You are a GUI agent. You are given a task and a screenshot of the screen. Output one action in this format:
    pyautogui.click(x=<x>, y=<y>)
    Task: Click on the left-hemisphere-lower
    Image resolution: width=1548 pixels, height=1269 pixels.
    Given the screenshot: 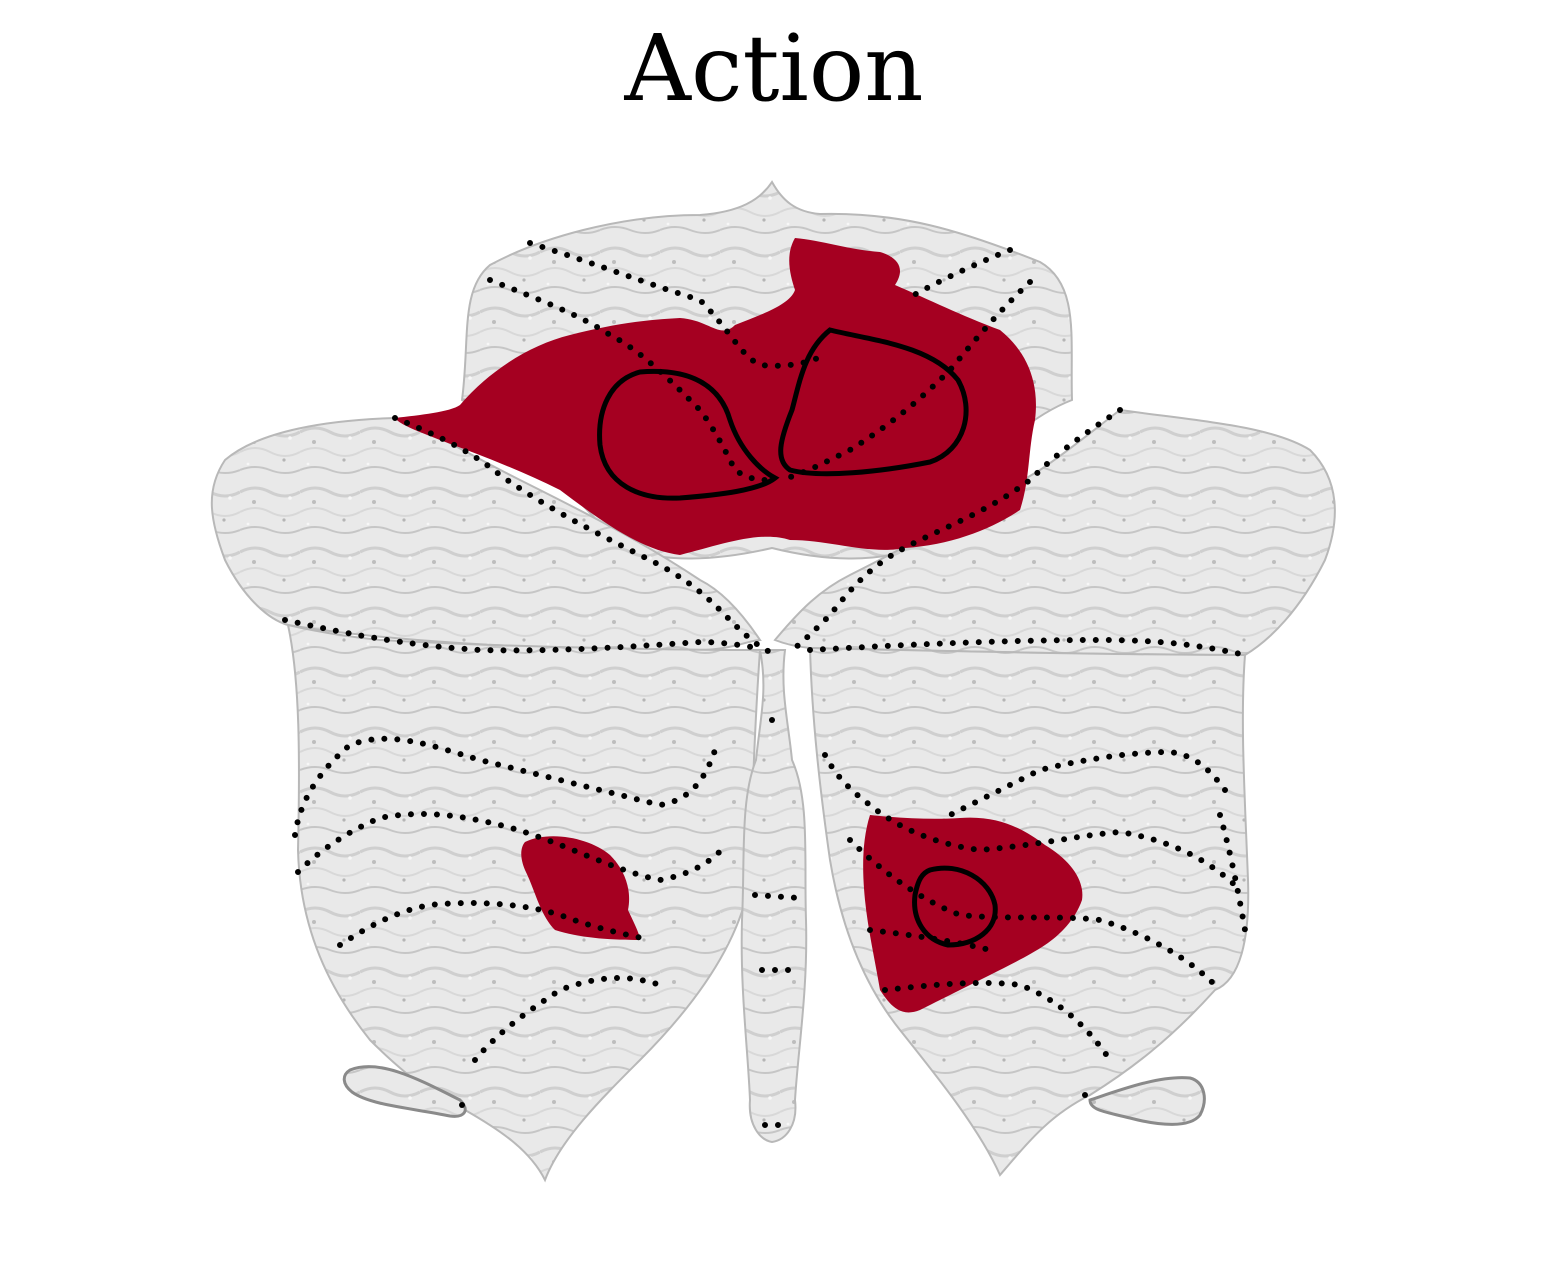 What is the action you would take?
    pyautogui.click(x=524, y=903)
    